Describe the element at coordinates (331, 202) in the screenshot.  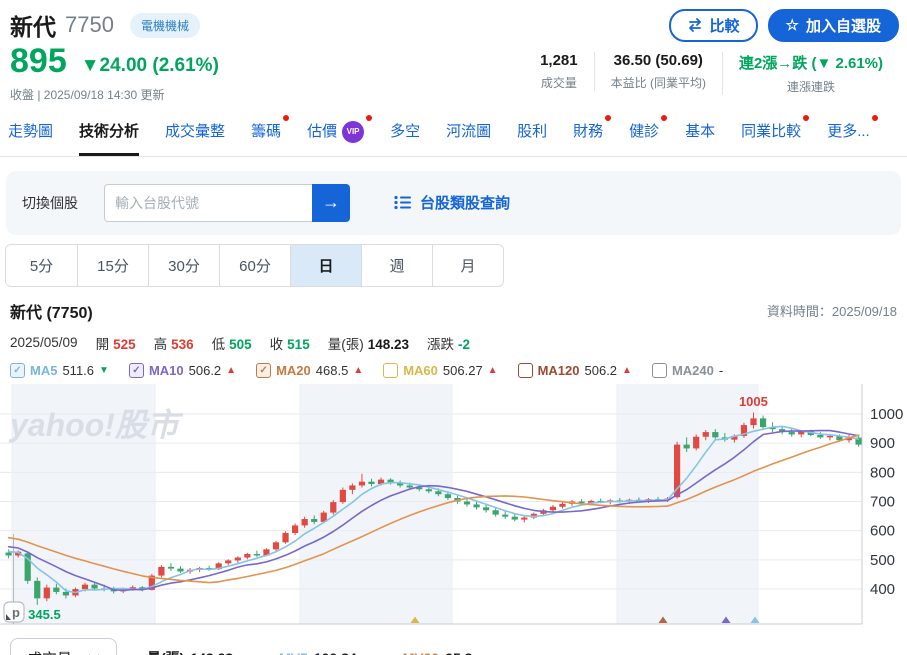
I see `stock-search-submit-button: →` at that location.